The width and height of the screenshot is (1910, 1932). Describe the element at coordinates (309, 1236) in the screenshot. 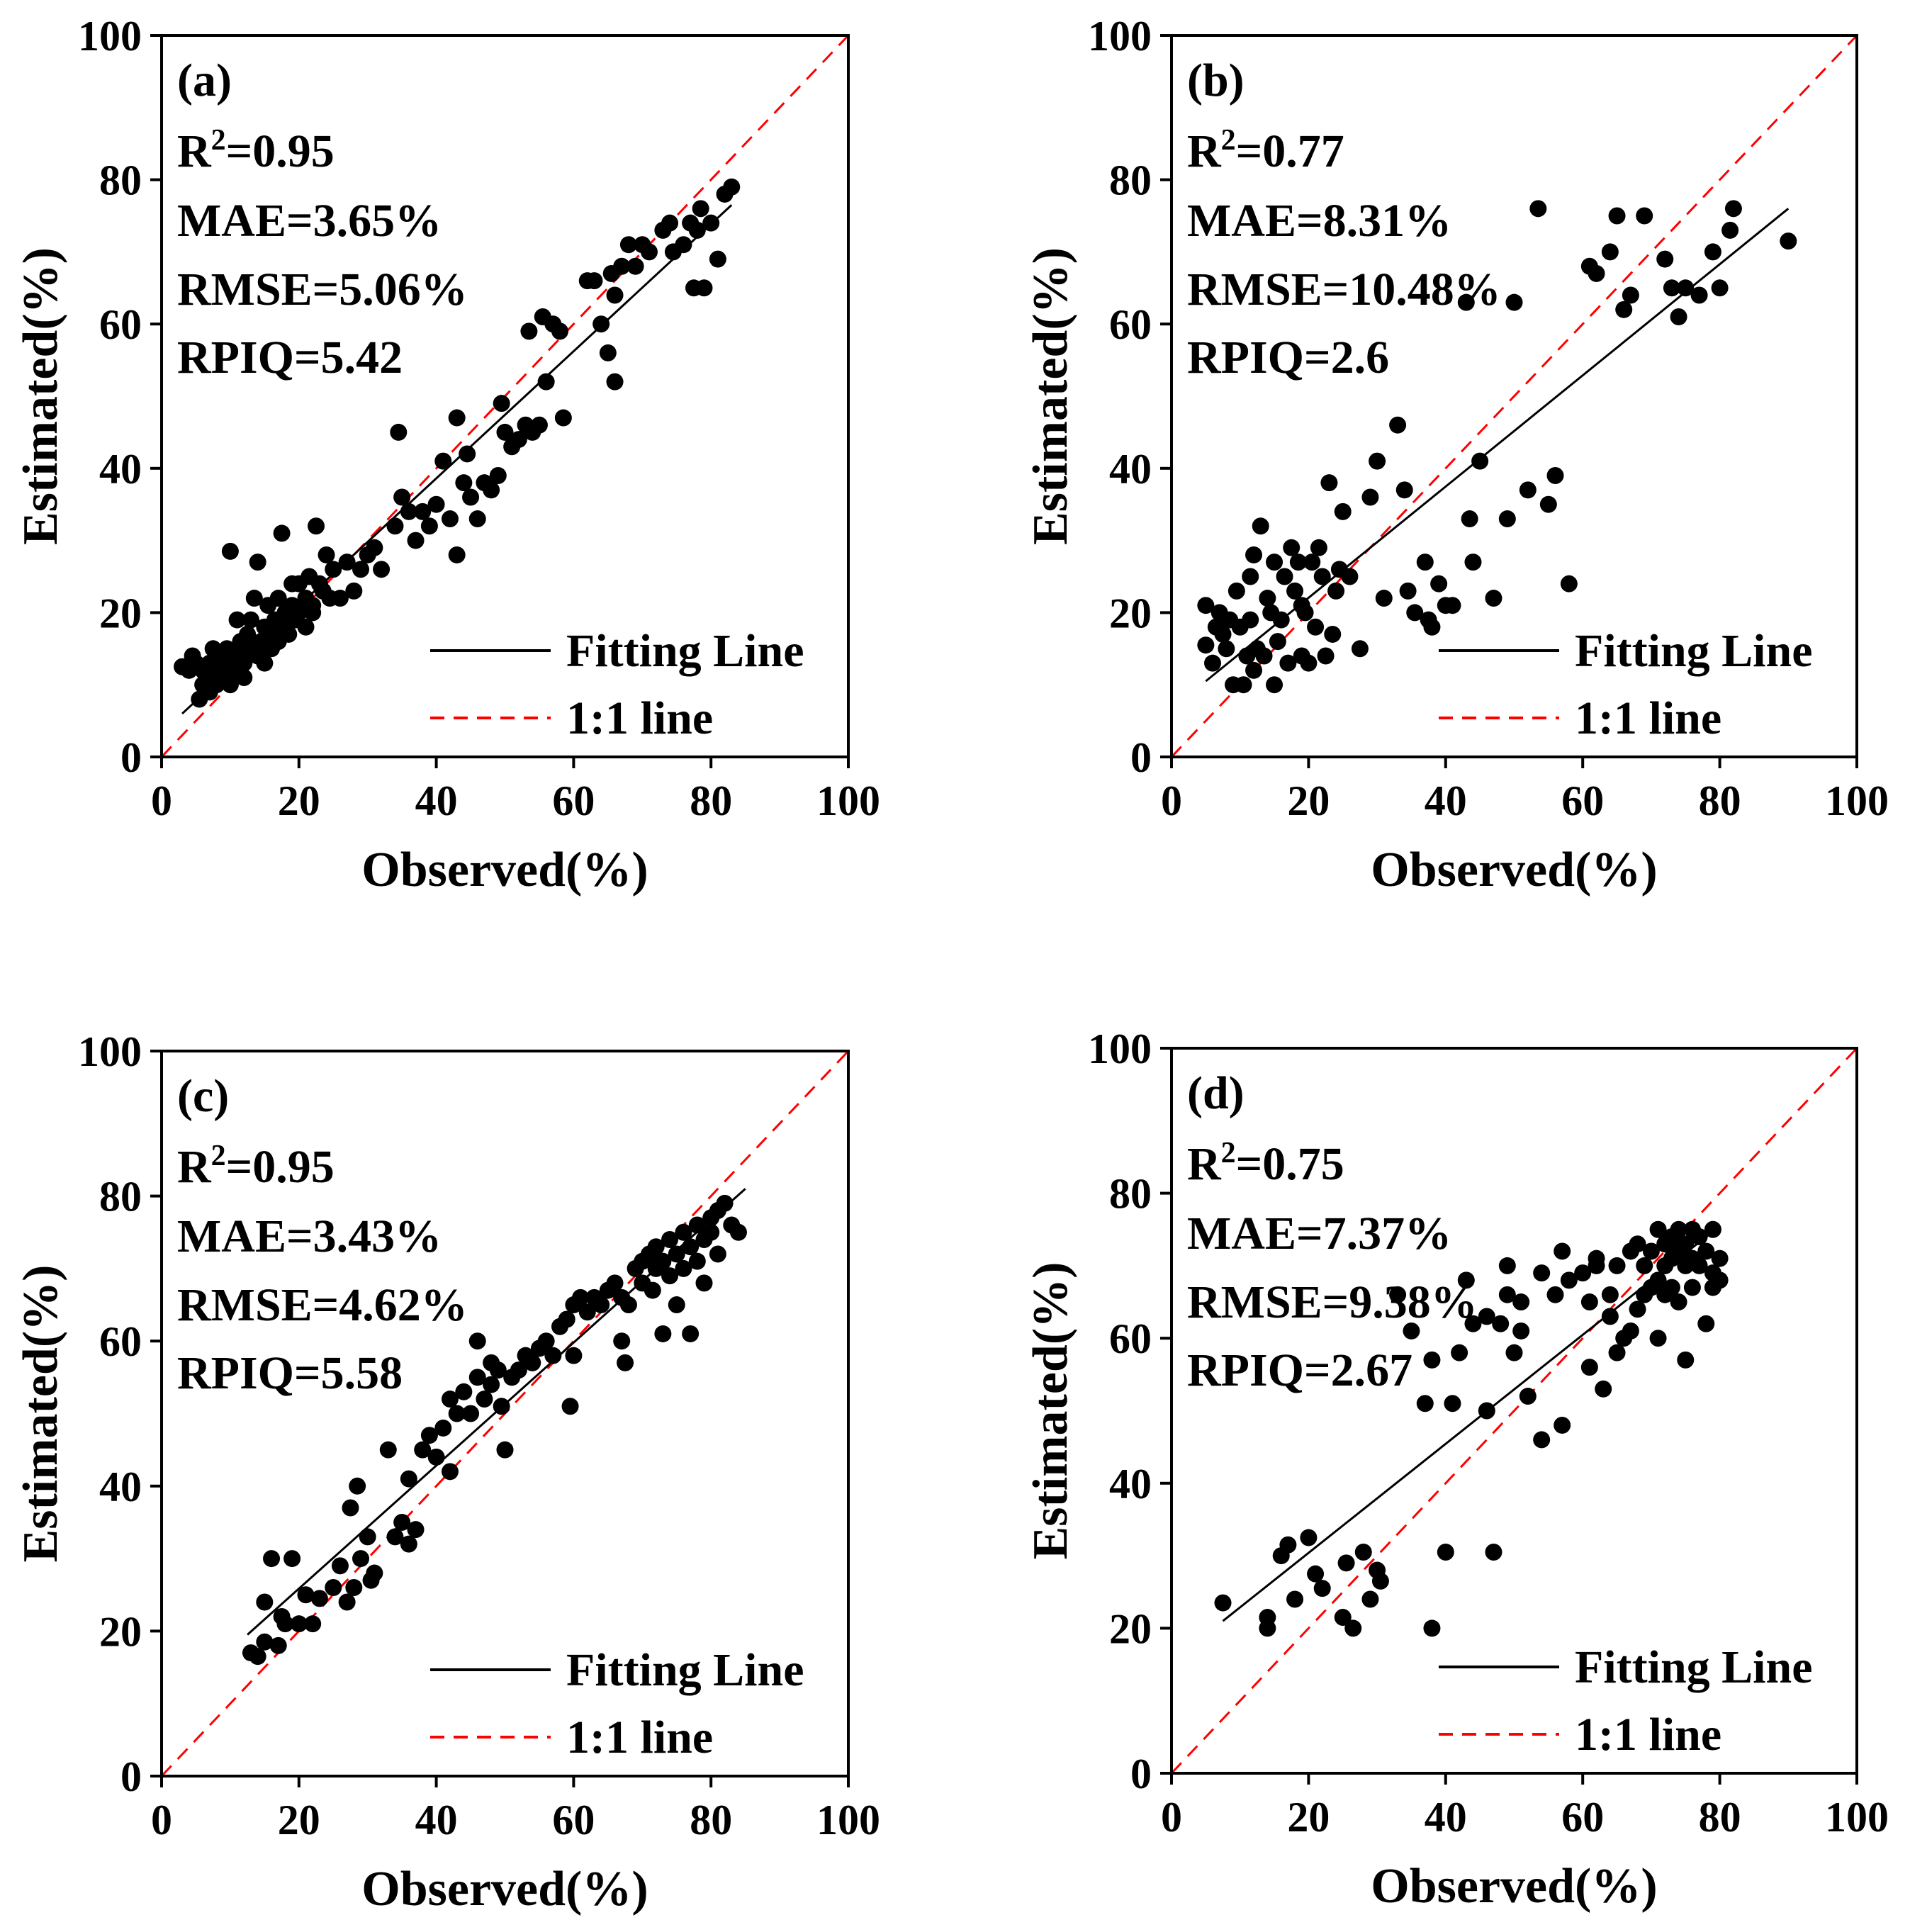

I see `mae-stat: MAE=3.43%` at that location.